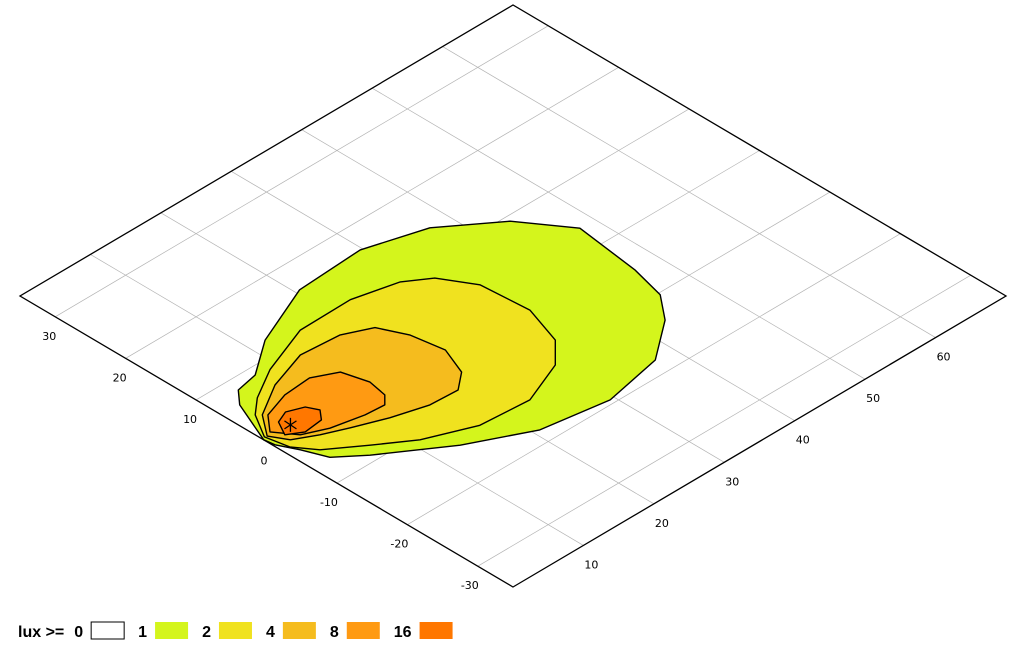 This screenshot has width=1024, height=653. I want to click on x-tick-label: 10, so click(591, 564).